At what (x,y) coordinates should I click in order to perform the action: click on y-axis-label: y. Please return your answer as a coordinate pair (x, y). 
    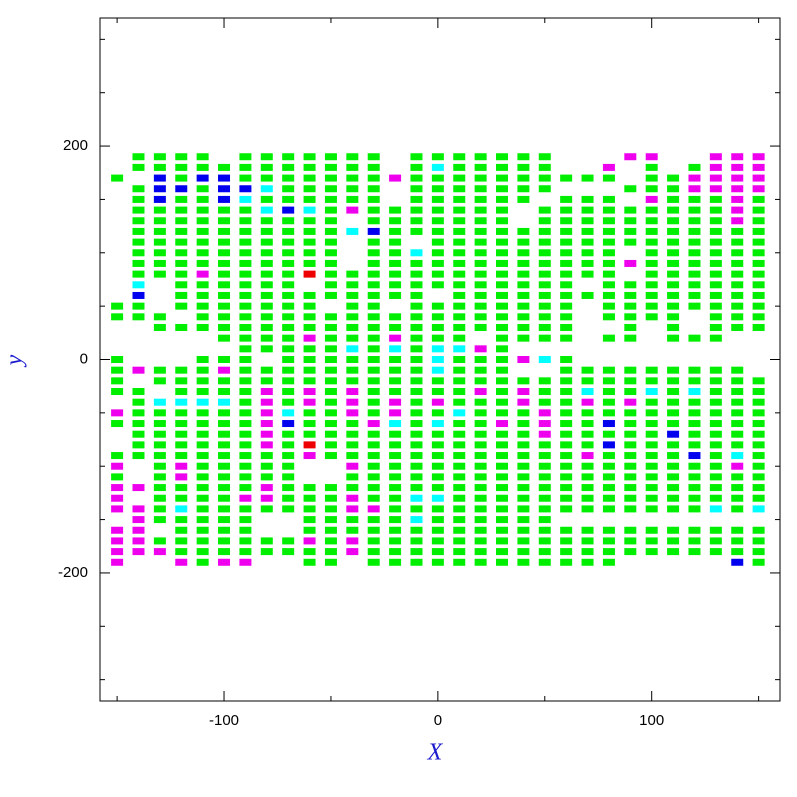
    Looking at the image, I should click on (15, 360).